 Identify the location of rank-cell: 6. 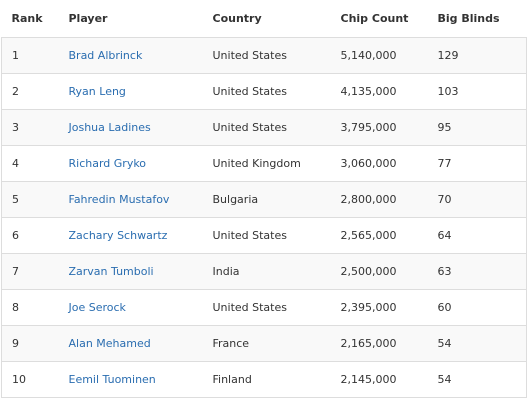
(30, 235).